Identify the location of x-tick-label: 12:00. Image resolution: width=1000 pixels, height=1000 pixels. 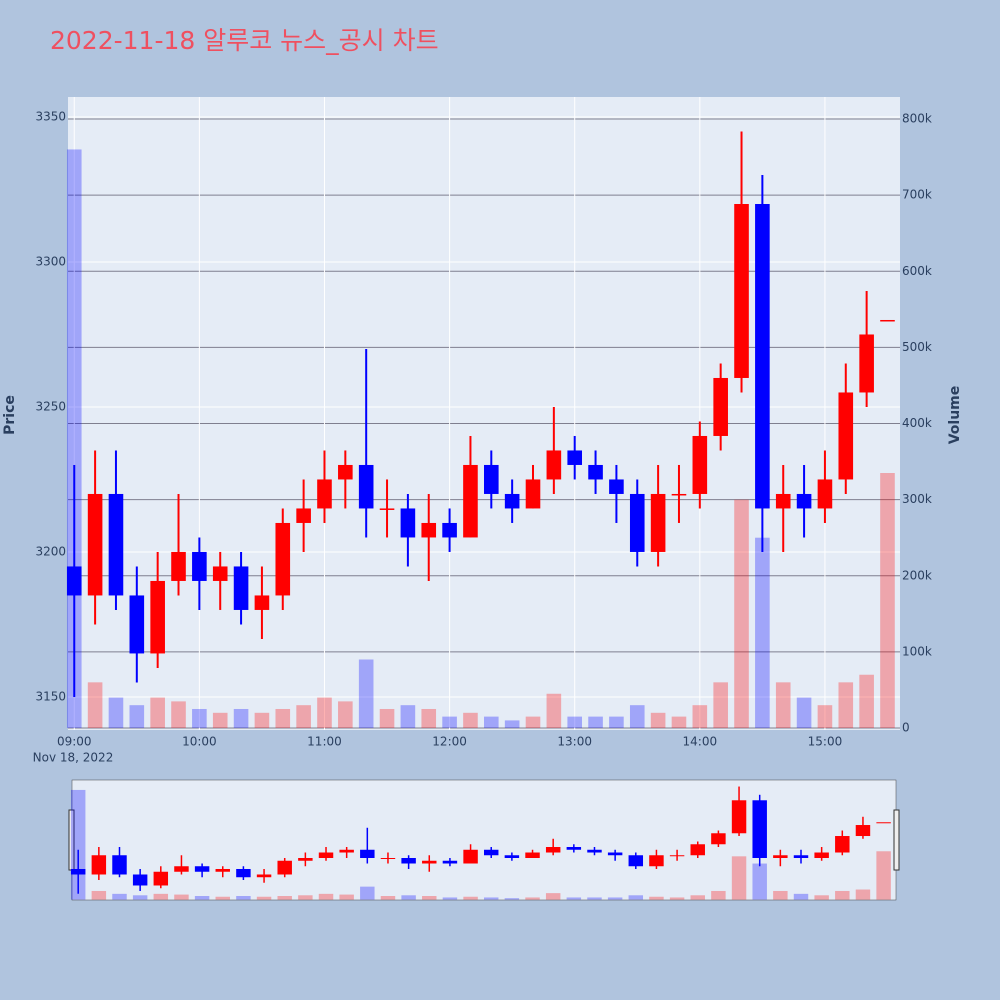
(449, 742).